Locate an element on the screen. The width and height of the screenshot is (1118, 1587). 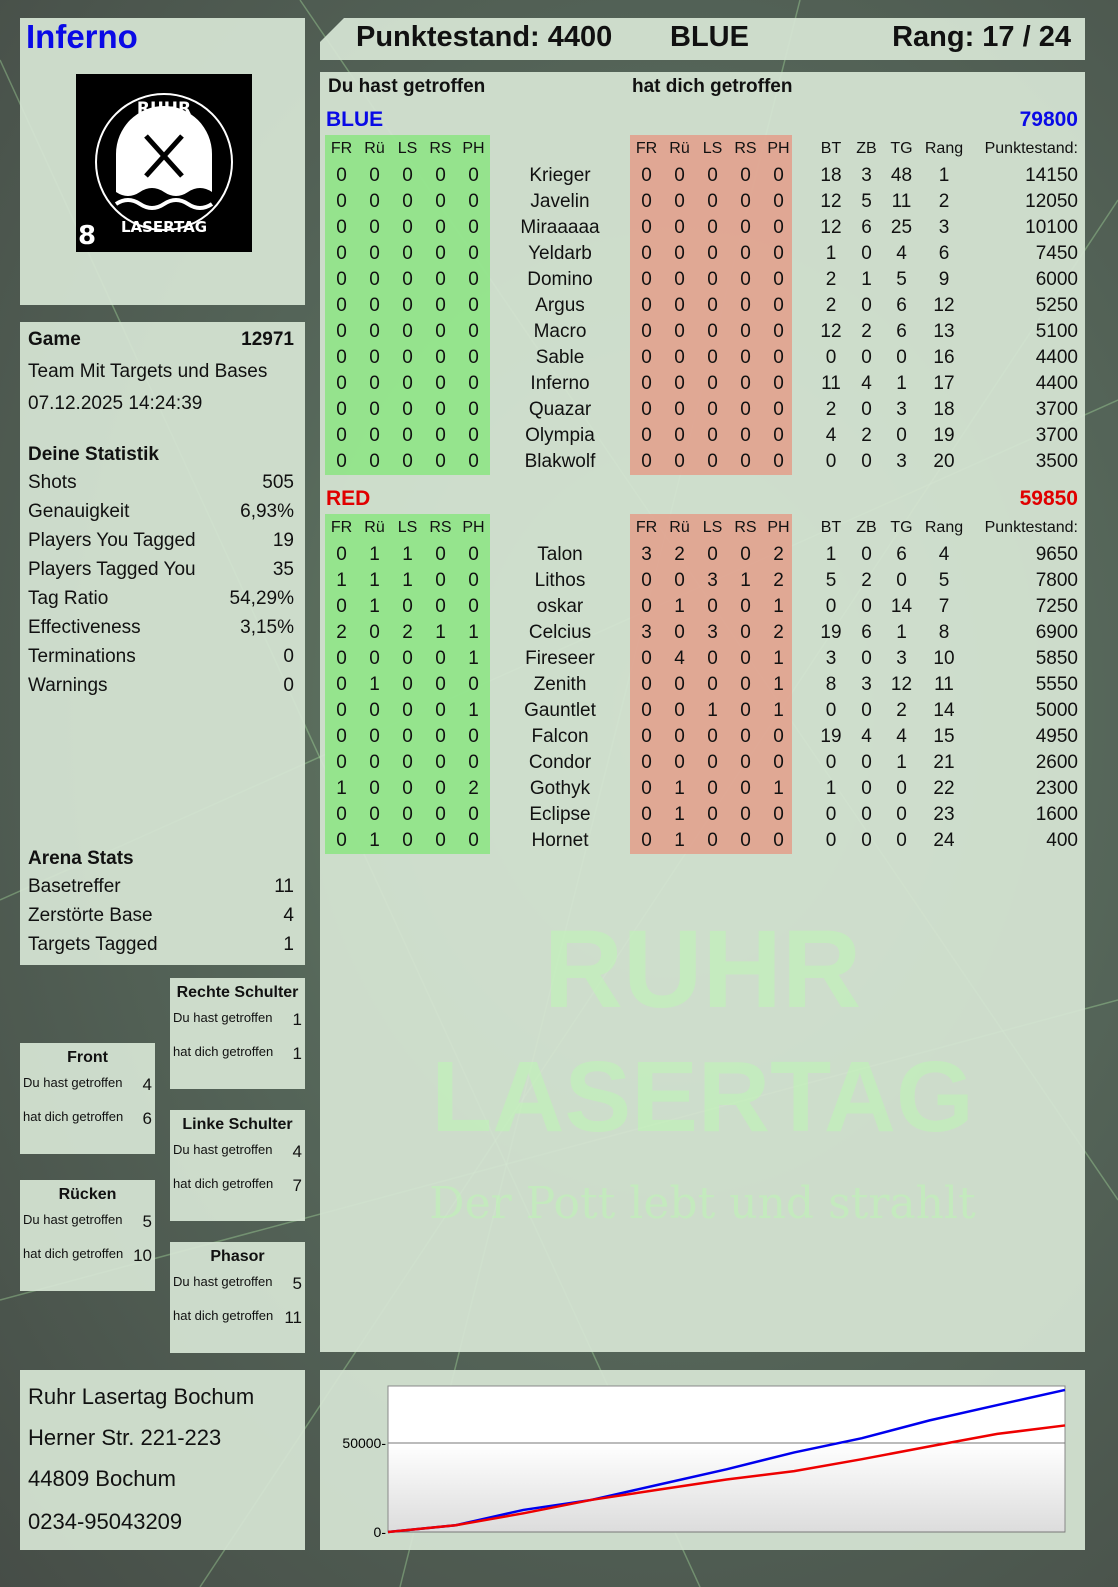
player-stat: 6 is located at coordinates (901, 331).